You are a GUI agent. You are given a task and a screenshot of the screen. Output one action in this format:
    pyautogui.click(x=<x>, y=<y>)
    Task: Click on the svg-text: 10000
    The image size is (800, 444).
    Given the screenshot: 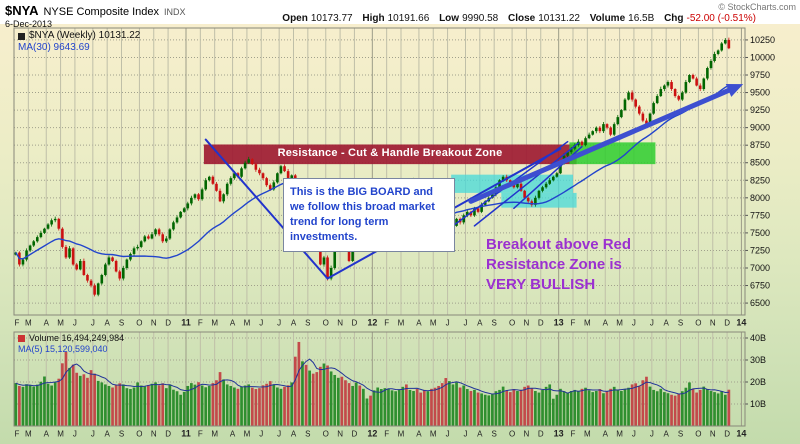 What is the action you would take?
    pyautogui.click(x=762, y=57)
    